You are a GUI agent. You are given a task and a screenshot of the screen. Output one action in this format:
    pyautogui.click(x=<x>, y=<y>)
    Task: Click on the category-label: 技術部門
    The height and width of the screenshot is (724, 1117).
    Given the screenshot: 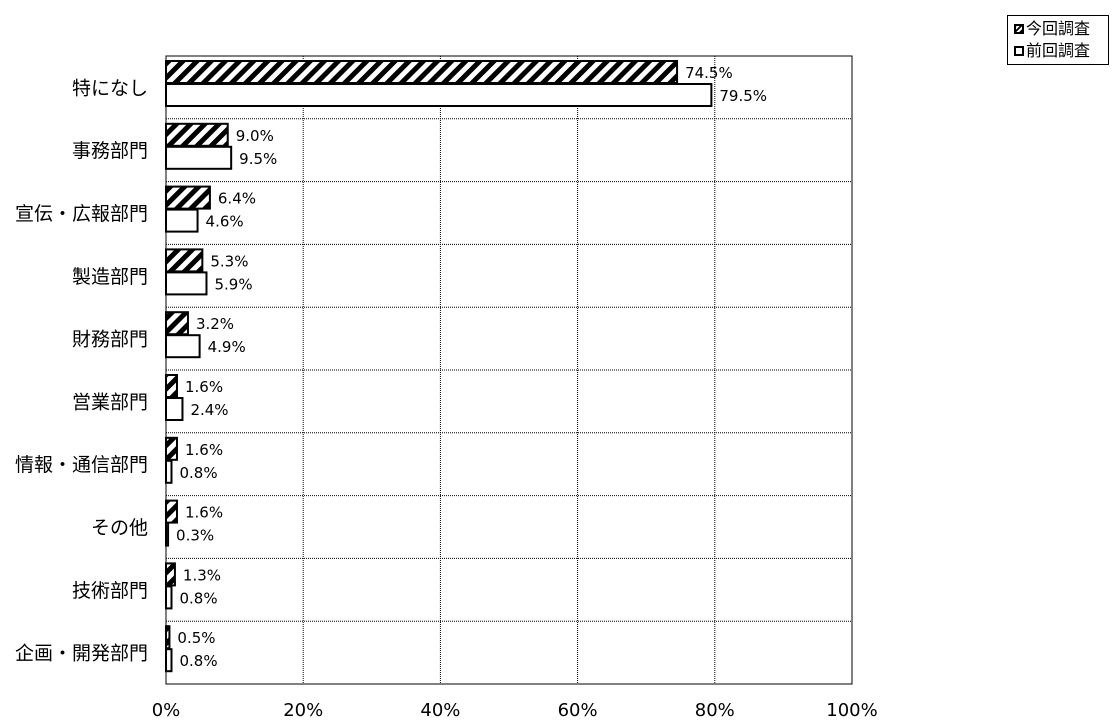 What is the action you would take?
    pyautogui.click(x=110, y=591)
    